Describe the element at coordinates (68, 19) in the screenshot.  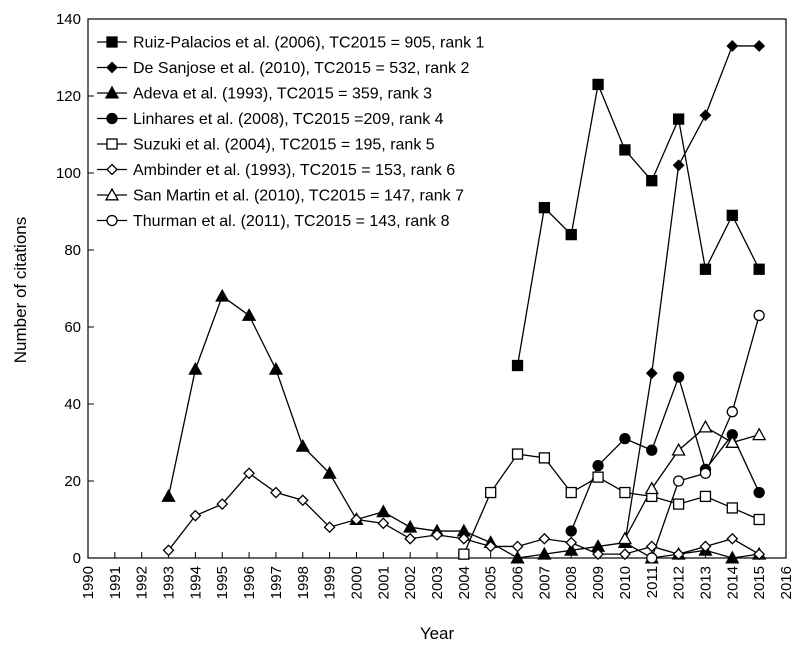
I see `y-tick-label: 140` at that location.